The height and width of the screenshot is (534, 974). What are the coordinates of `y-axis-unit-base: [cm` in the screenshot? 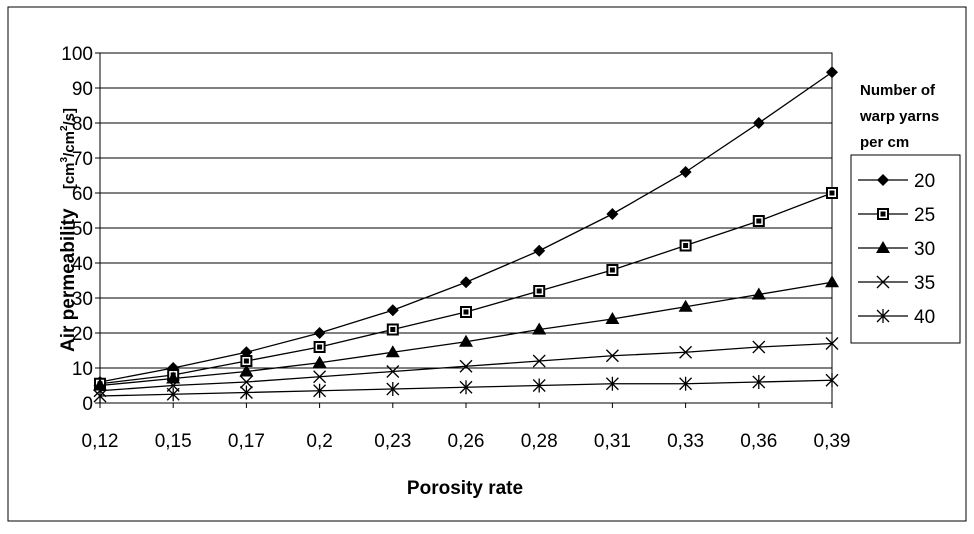 It's located at (69, 175).